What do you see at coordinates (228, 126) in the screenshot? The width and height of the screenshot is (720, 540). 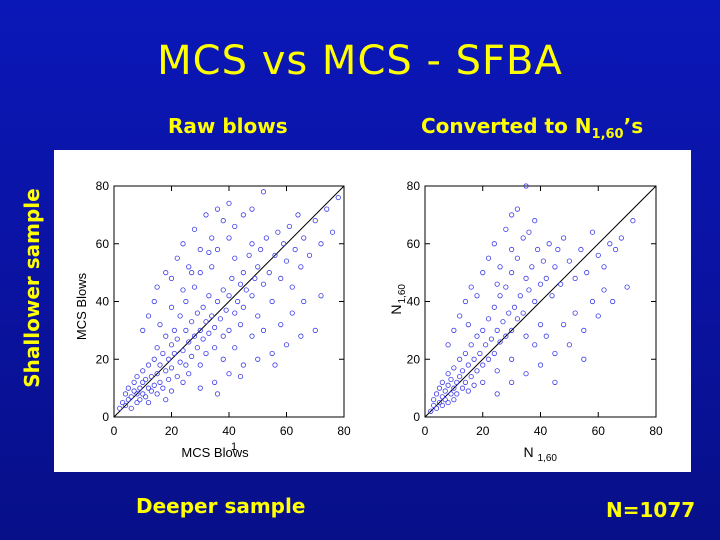 I see `left-chart-heading: Raw blows` at bounding box center [228, 126].